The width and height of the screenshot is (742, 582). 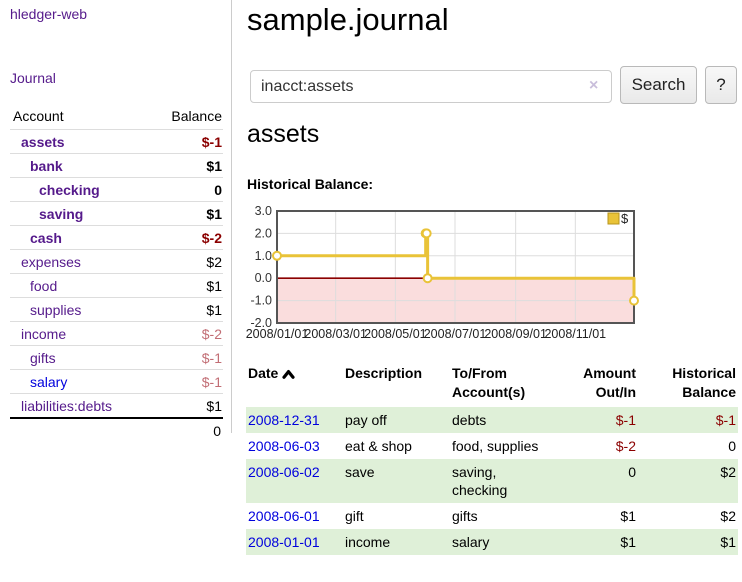 What do you see at coordinates (310, 184) in the screenshot?
I see `chart-title: Historical Balance:` at bounding box center [310, 184].